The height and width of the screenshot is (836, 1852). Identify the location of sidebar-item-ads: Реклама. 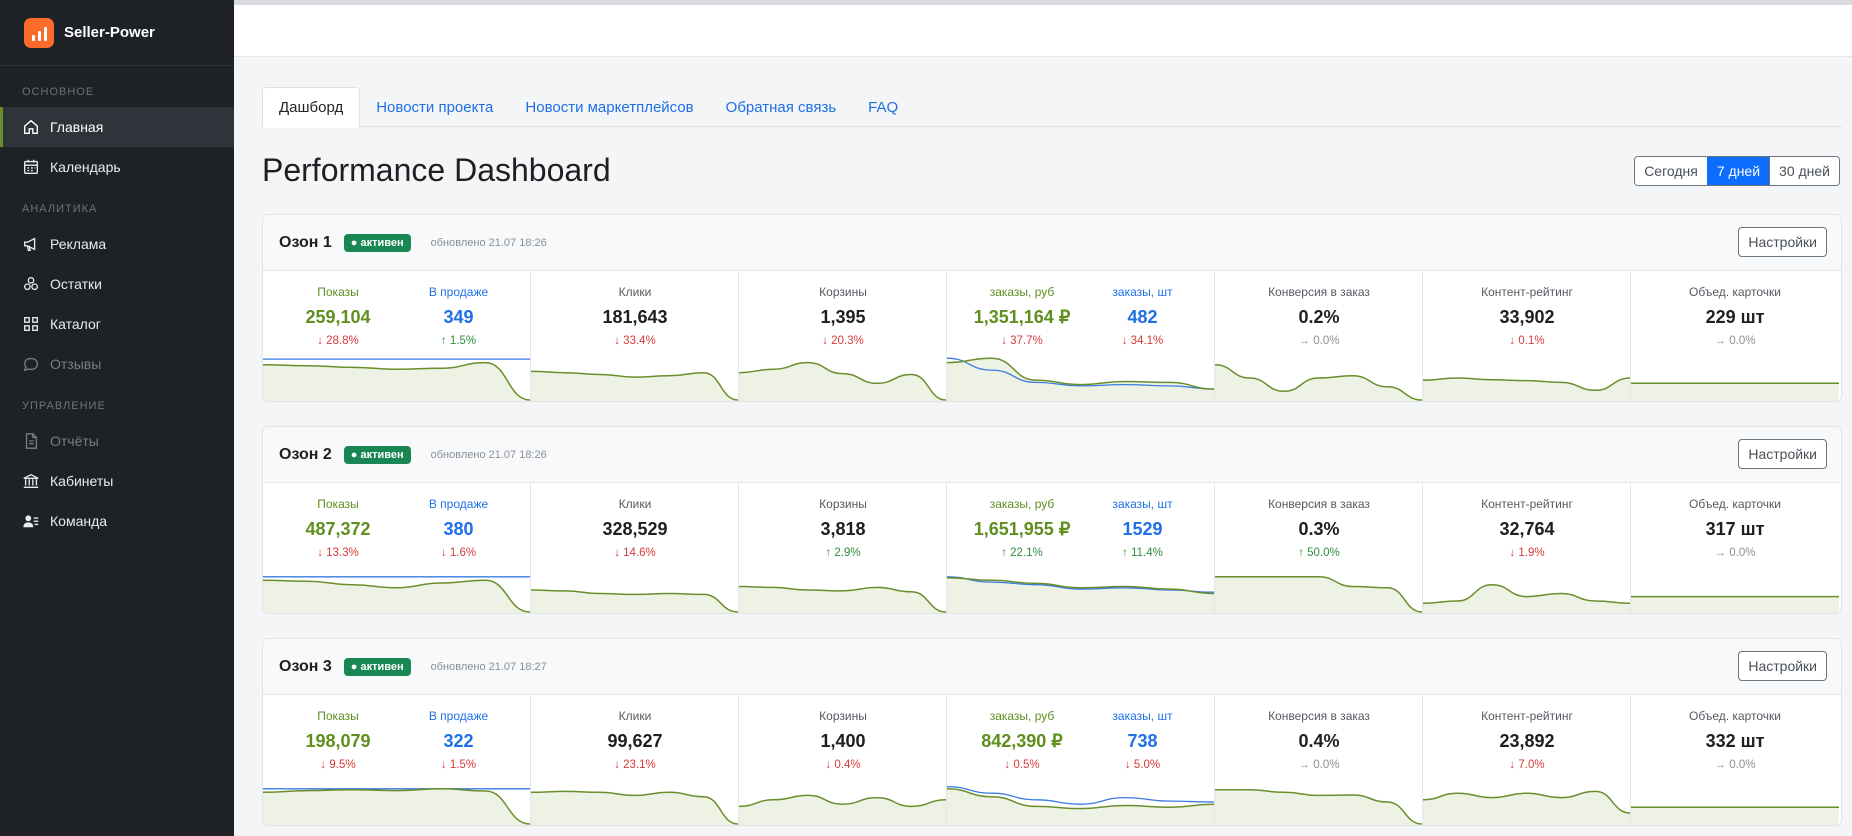
(117, 244).